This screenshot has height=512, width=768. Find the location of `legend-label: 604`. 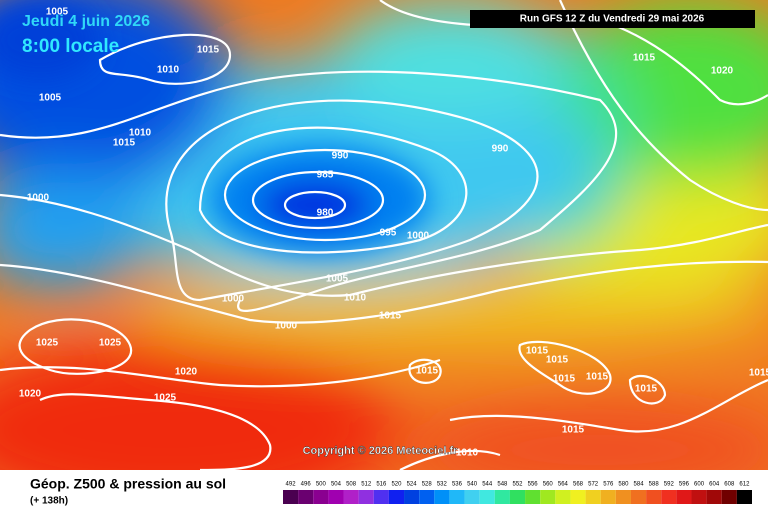

legend-label: 604 is located at coordinates (714, 485).